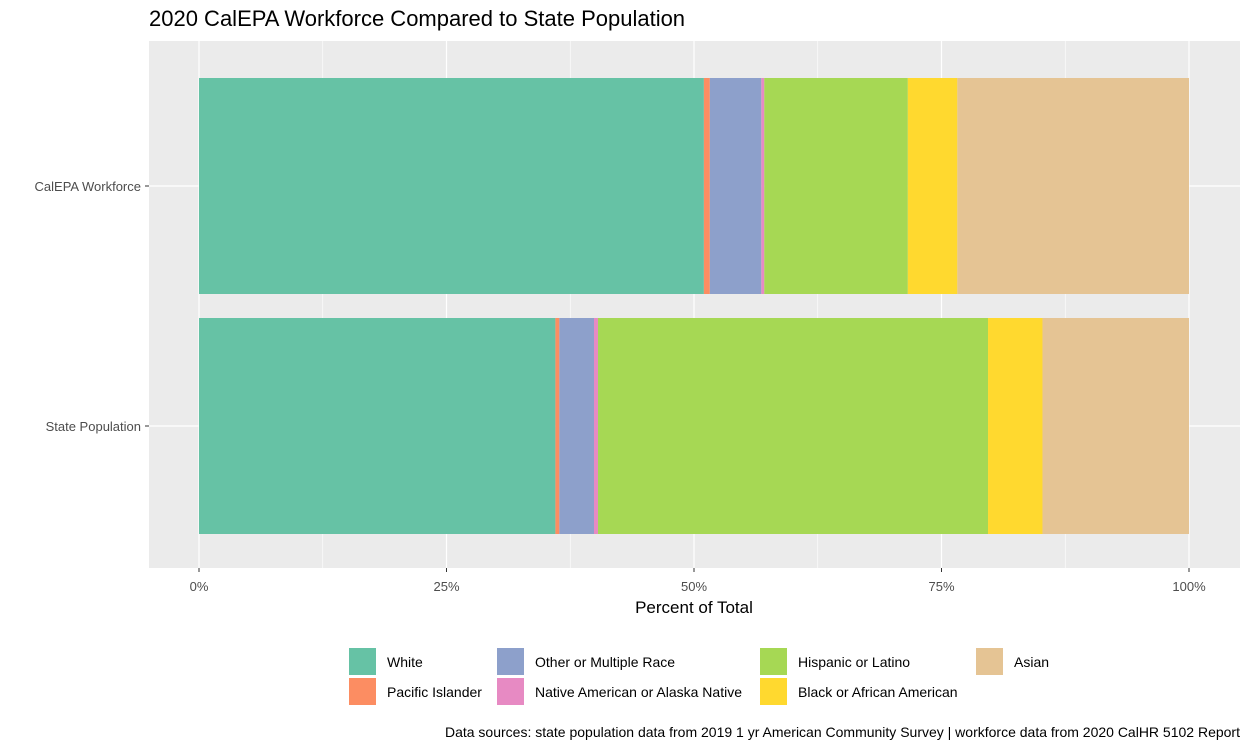 This screenshot has height=750, width=1250. I want to click on x-tick-label: 50%, so click(694, 586).